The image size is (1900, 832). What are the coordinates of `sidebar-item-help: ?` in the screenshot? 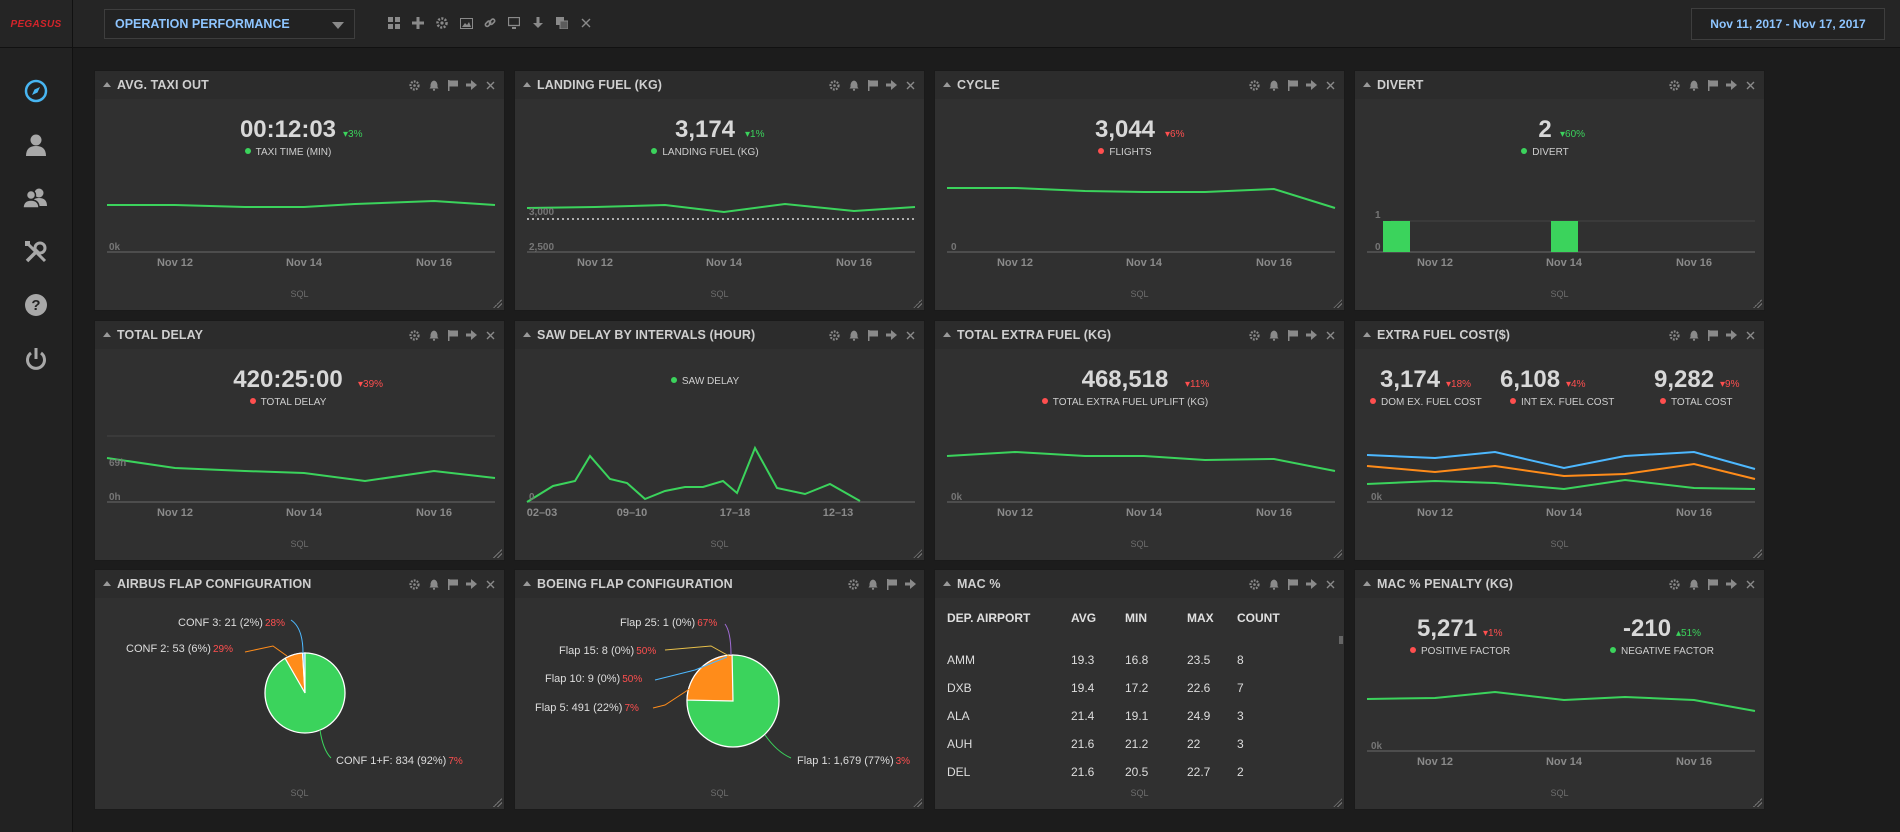 It's located at (36, 305).